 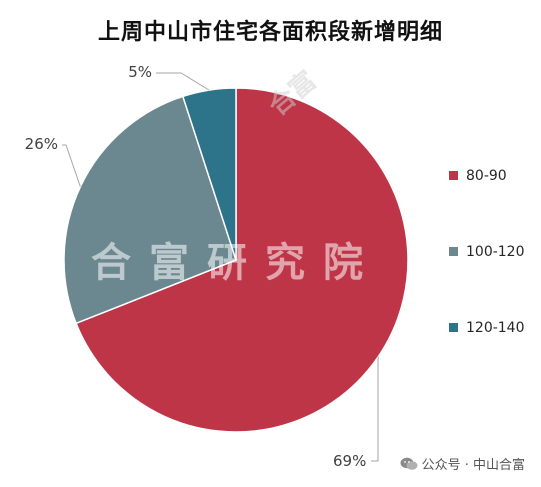 I want to click on wechat-icon, so click(x=409, y=463).